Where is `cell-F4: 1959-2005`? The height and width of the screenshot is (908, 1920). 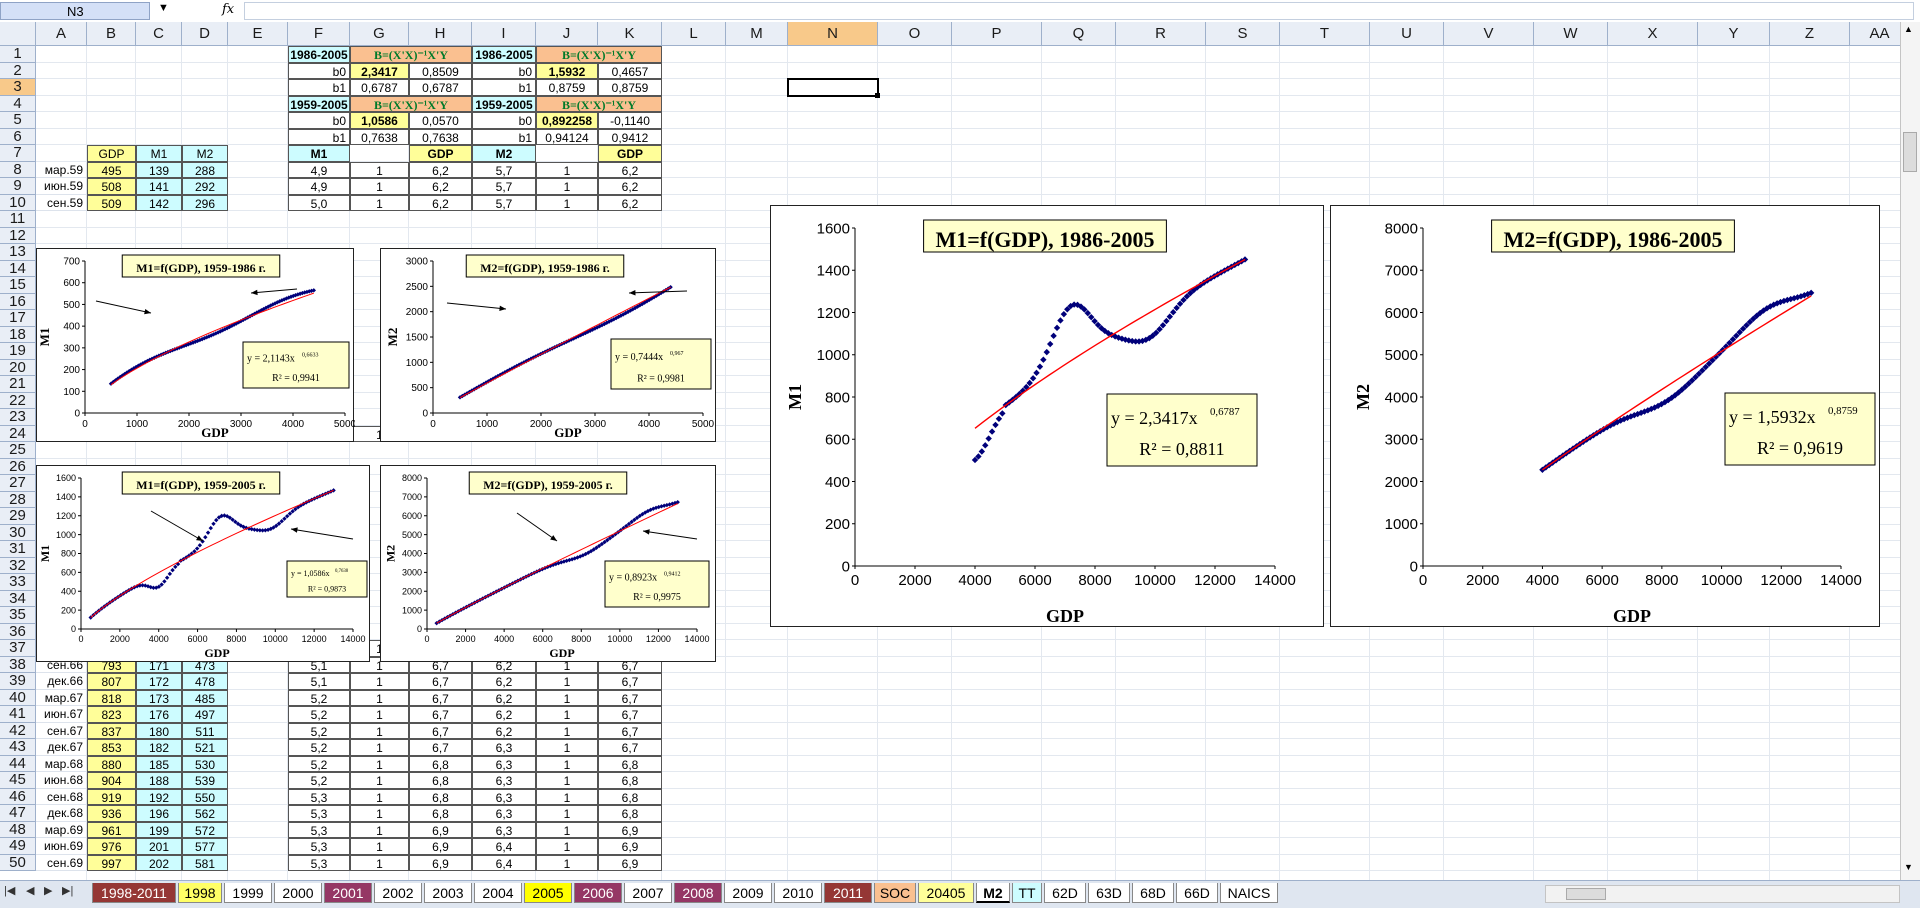
cell-F4: 1959-2005 is located at coordinates (319, 103).